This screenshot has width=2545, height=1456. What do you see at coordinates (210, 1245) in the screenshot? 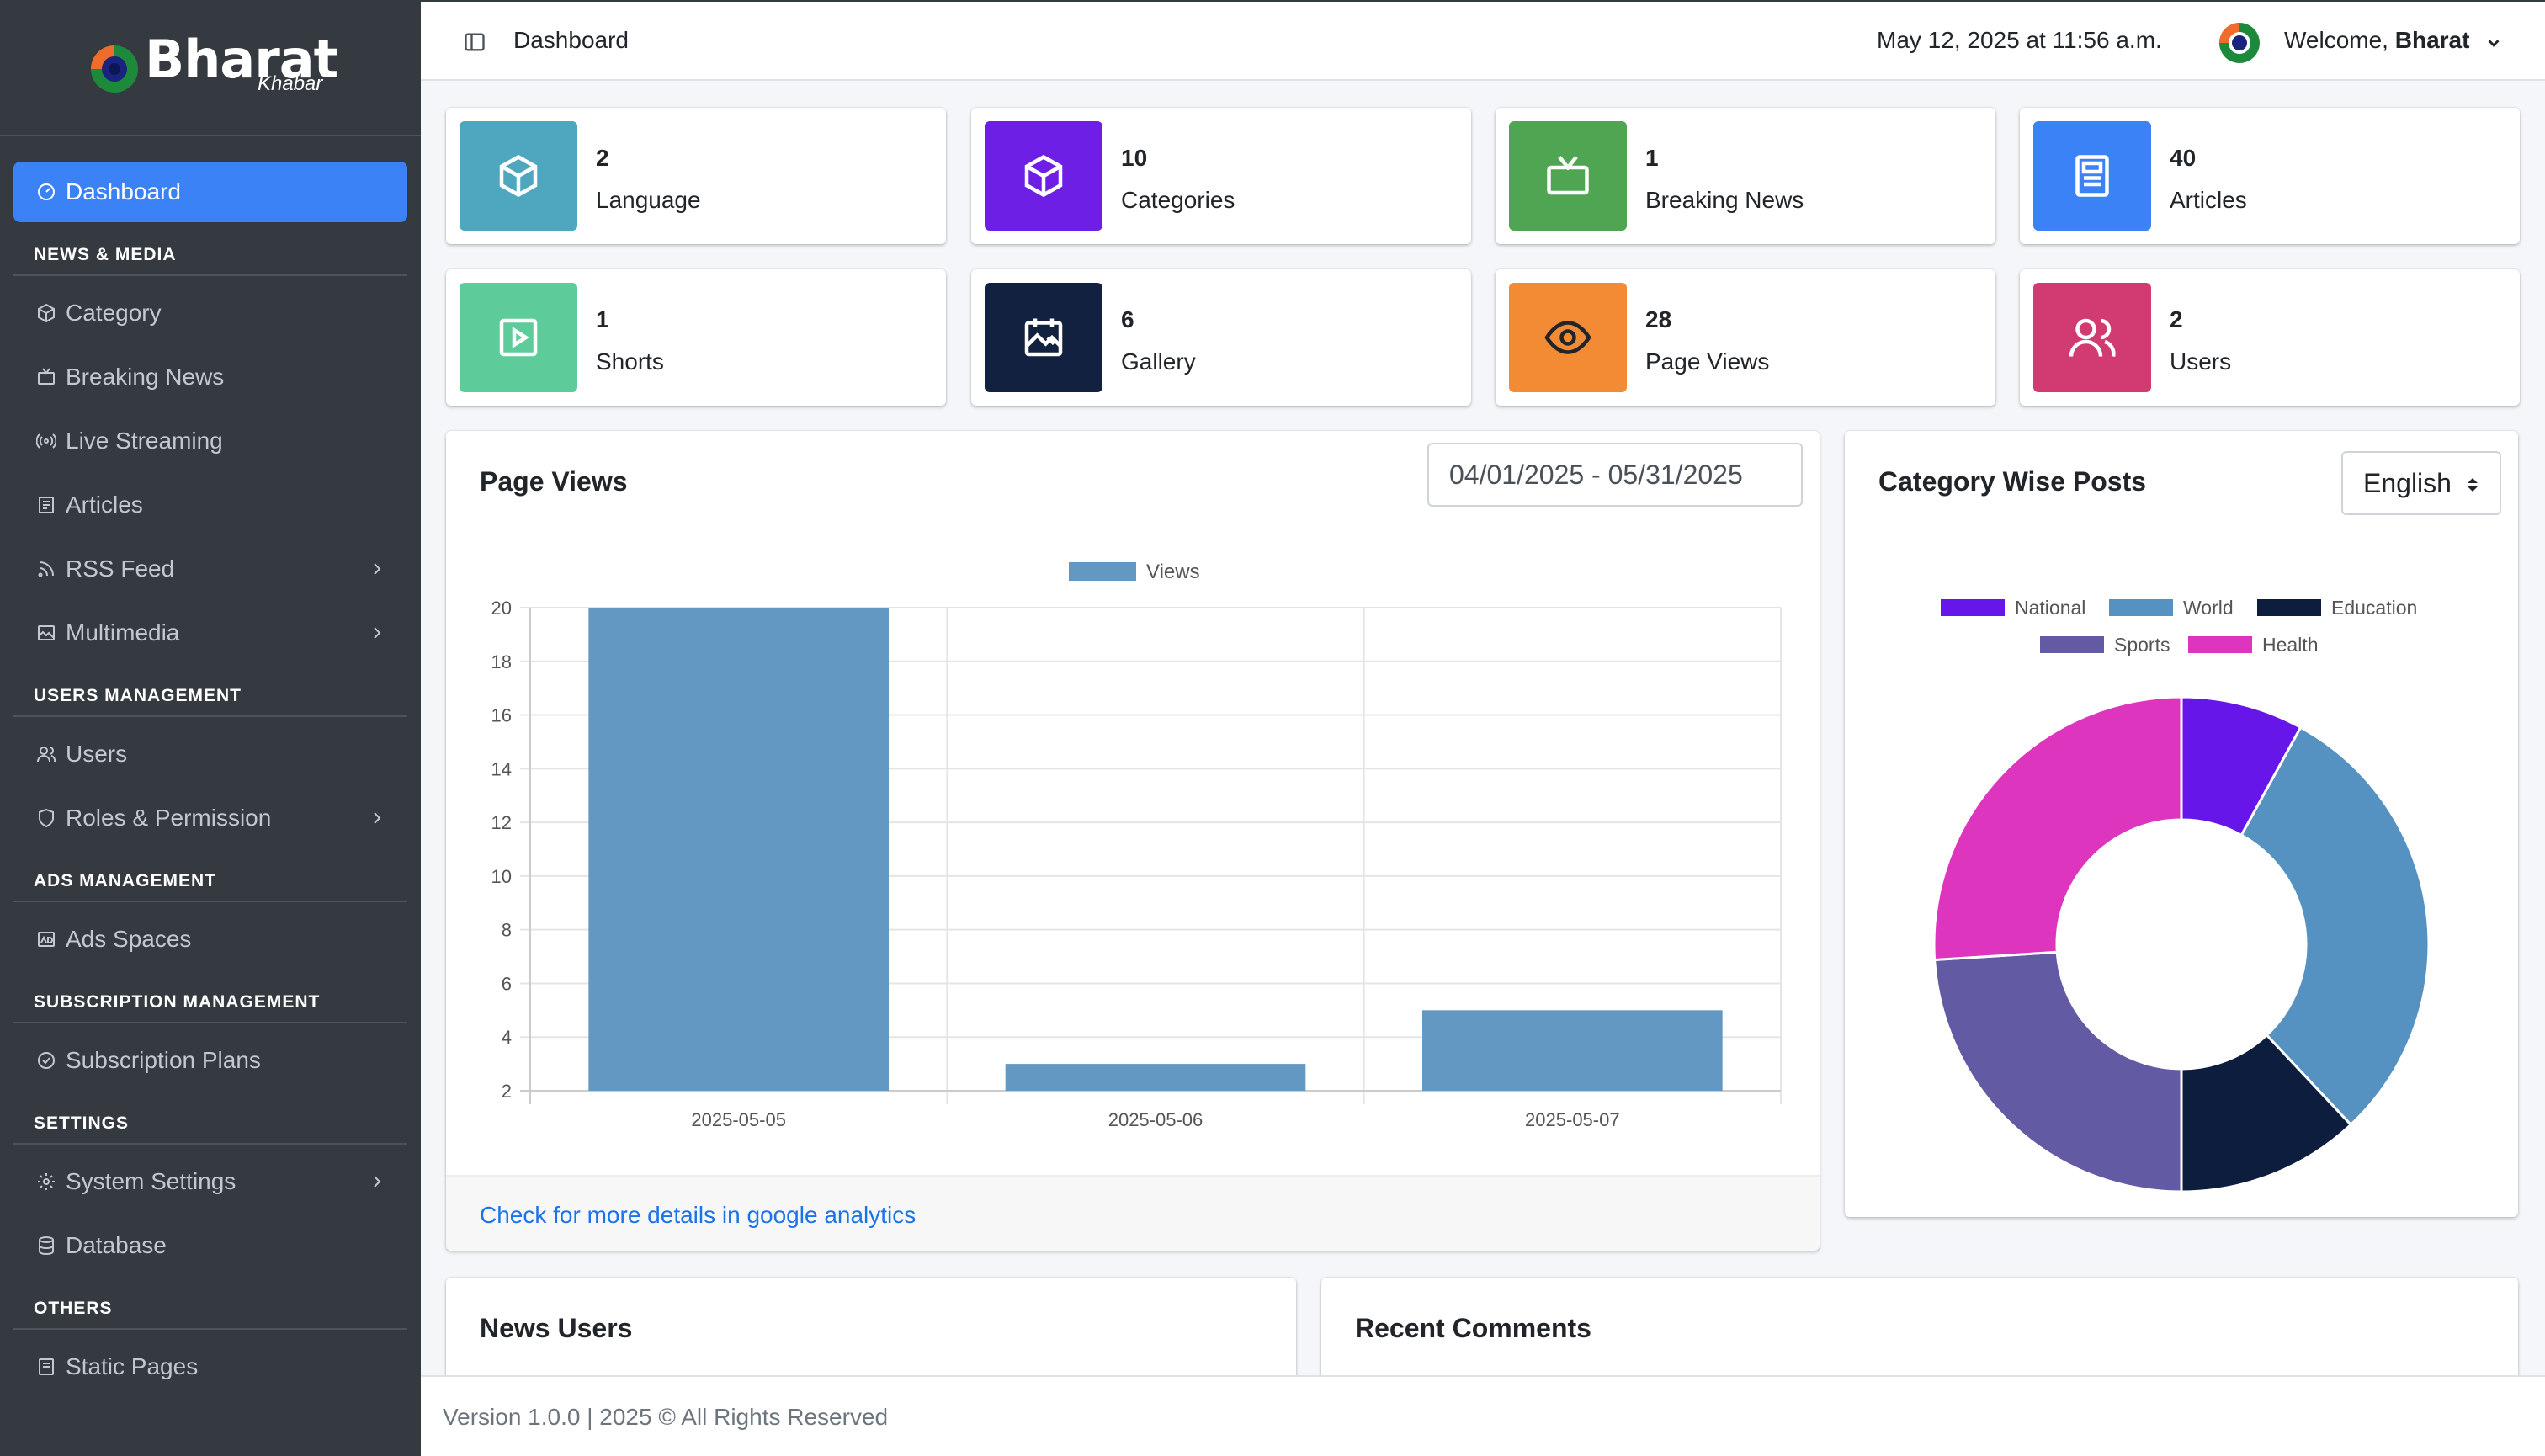
I see `sidebar-item-database: Database` at bounding box center [210, 1245].